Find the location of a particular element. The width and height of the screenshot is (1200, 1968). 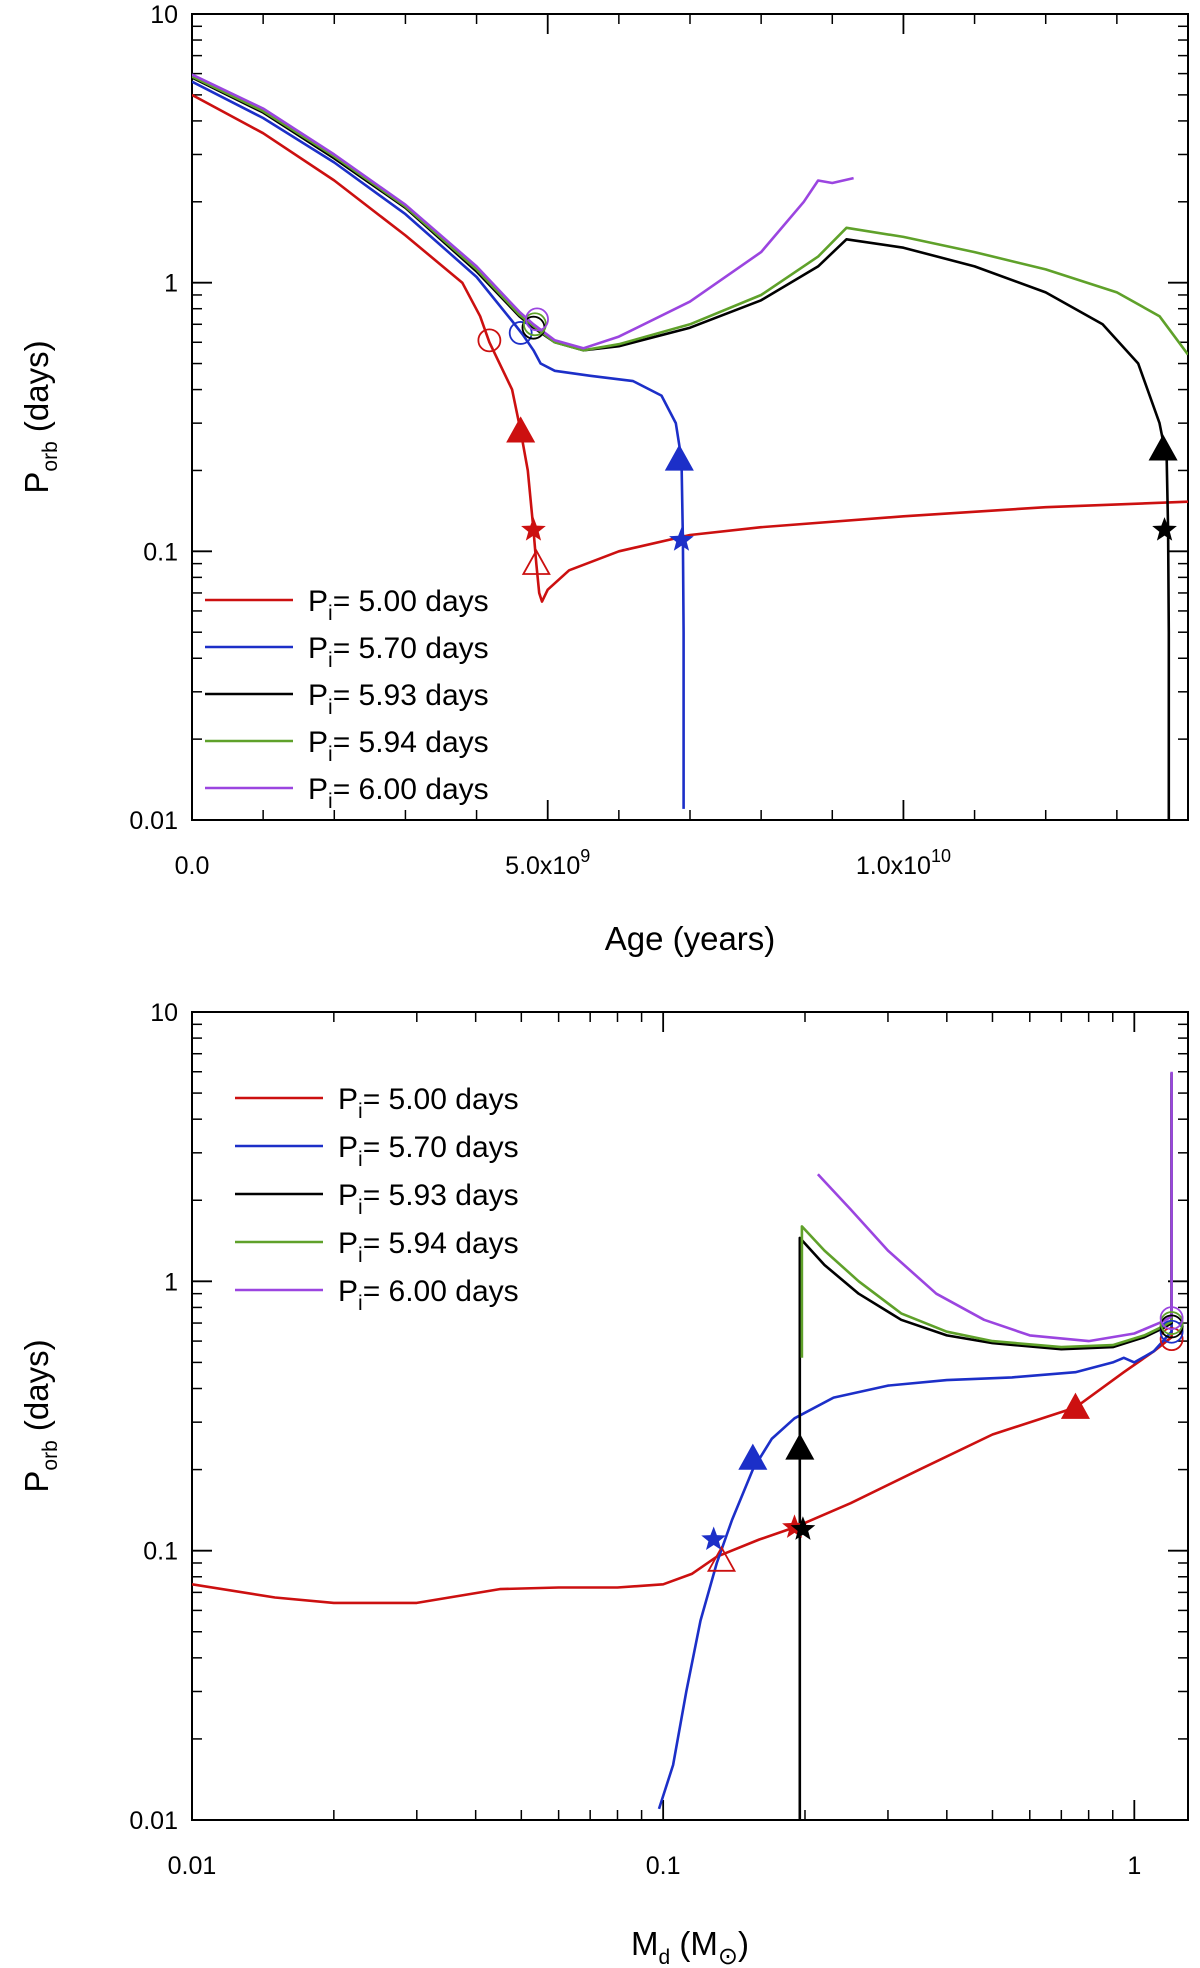

x-axis-title: Md (M⊙) is located at coordinates (690, 1946).